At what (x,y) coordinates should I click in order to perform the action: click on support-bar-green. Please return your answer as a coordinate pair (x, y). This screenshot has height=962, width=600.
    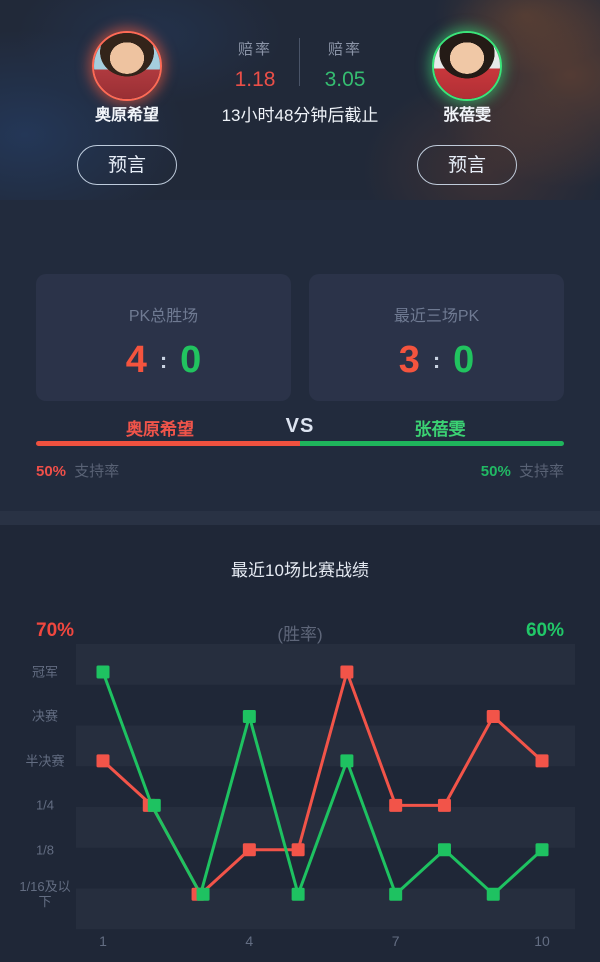
    Looking at the image, I should click on (432, 443).